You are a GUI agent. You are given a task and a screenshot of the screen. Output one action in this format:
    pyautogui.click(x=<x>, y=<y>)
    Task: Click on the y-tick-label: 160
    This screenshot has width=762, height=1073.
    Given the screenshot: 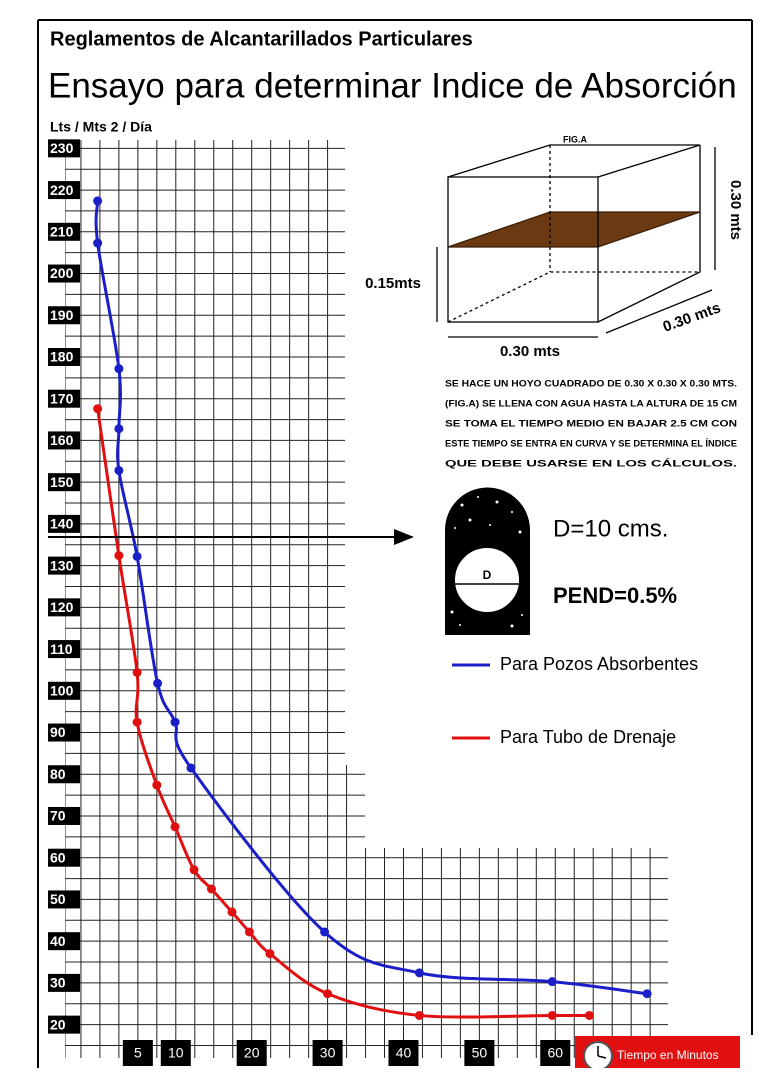 What is the action you would take?
    pyautogui.click(x=62, y=440)
    